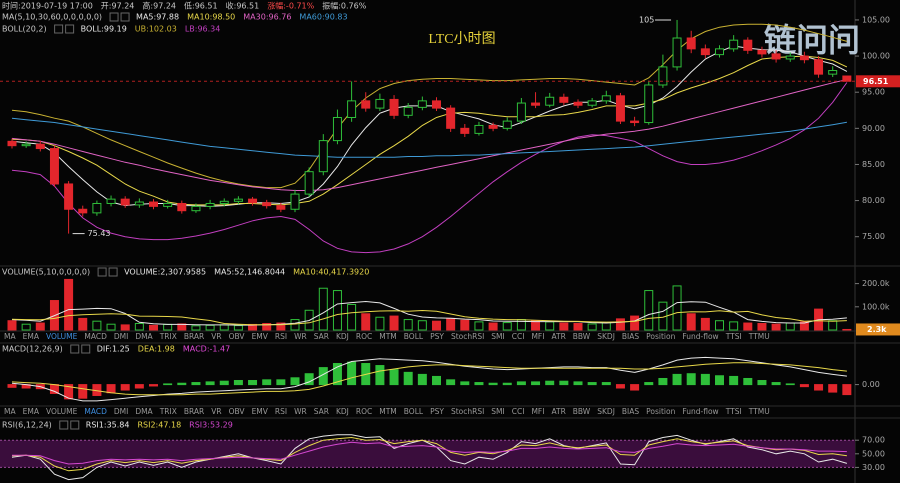  I want to click on current-price-tag, so click(878, 81).